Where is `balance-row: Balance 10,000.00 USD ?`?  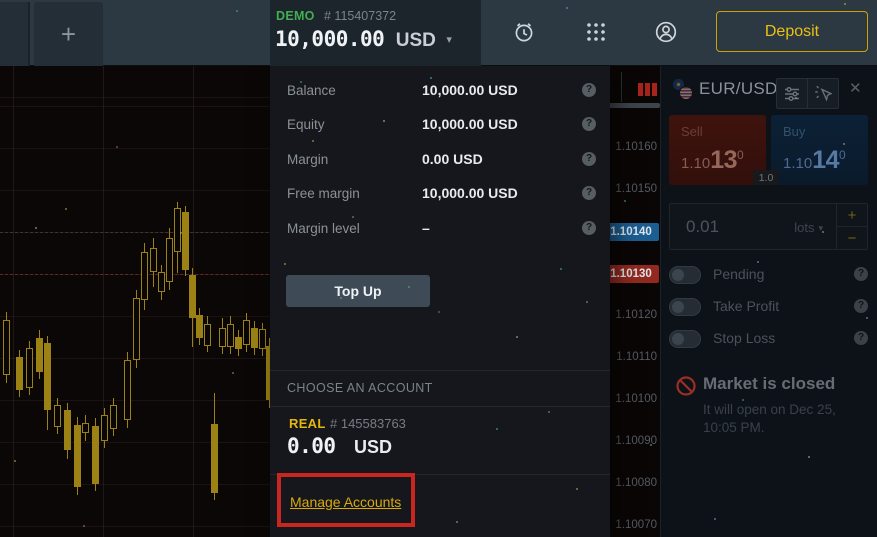
balance-row: Balance 10,000.00 USD ? is located at coordinates (440, 91).